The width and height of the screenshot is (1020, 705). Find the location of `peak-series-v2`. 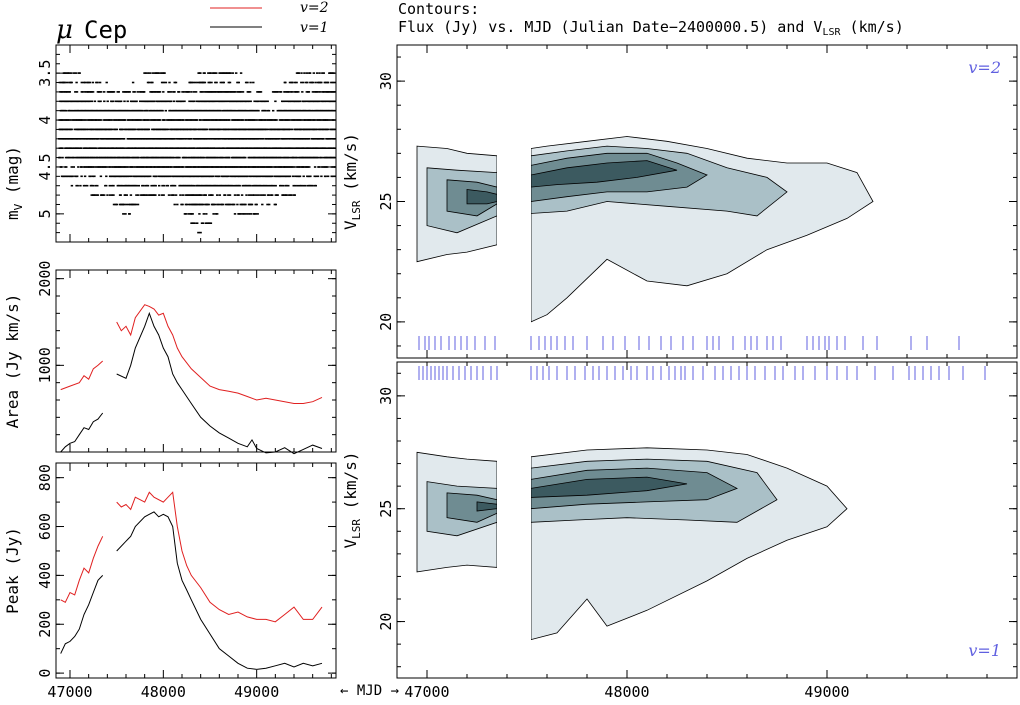

peak-series-v2 is located at coordinates (219, 557).